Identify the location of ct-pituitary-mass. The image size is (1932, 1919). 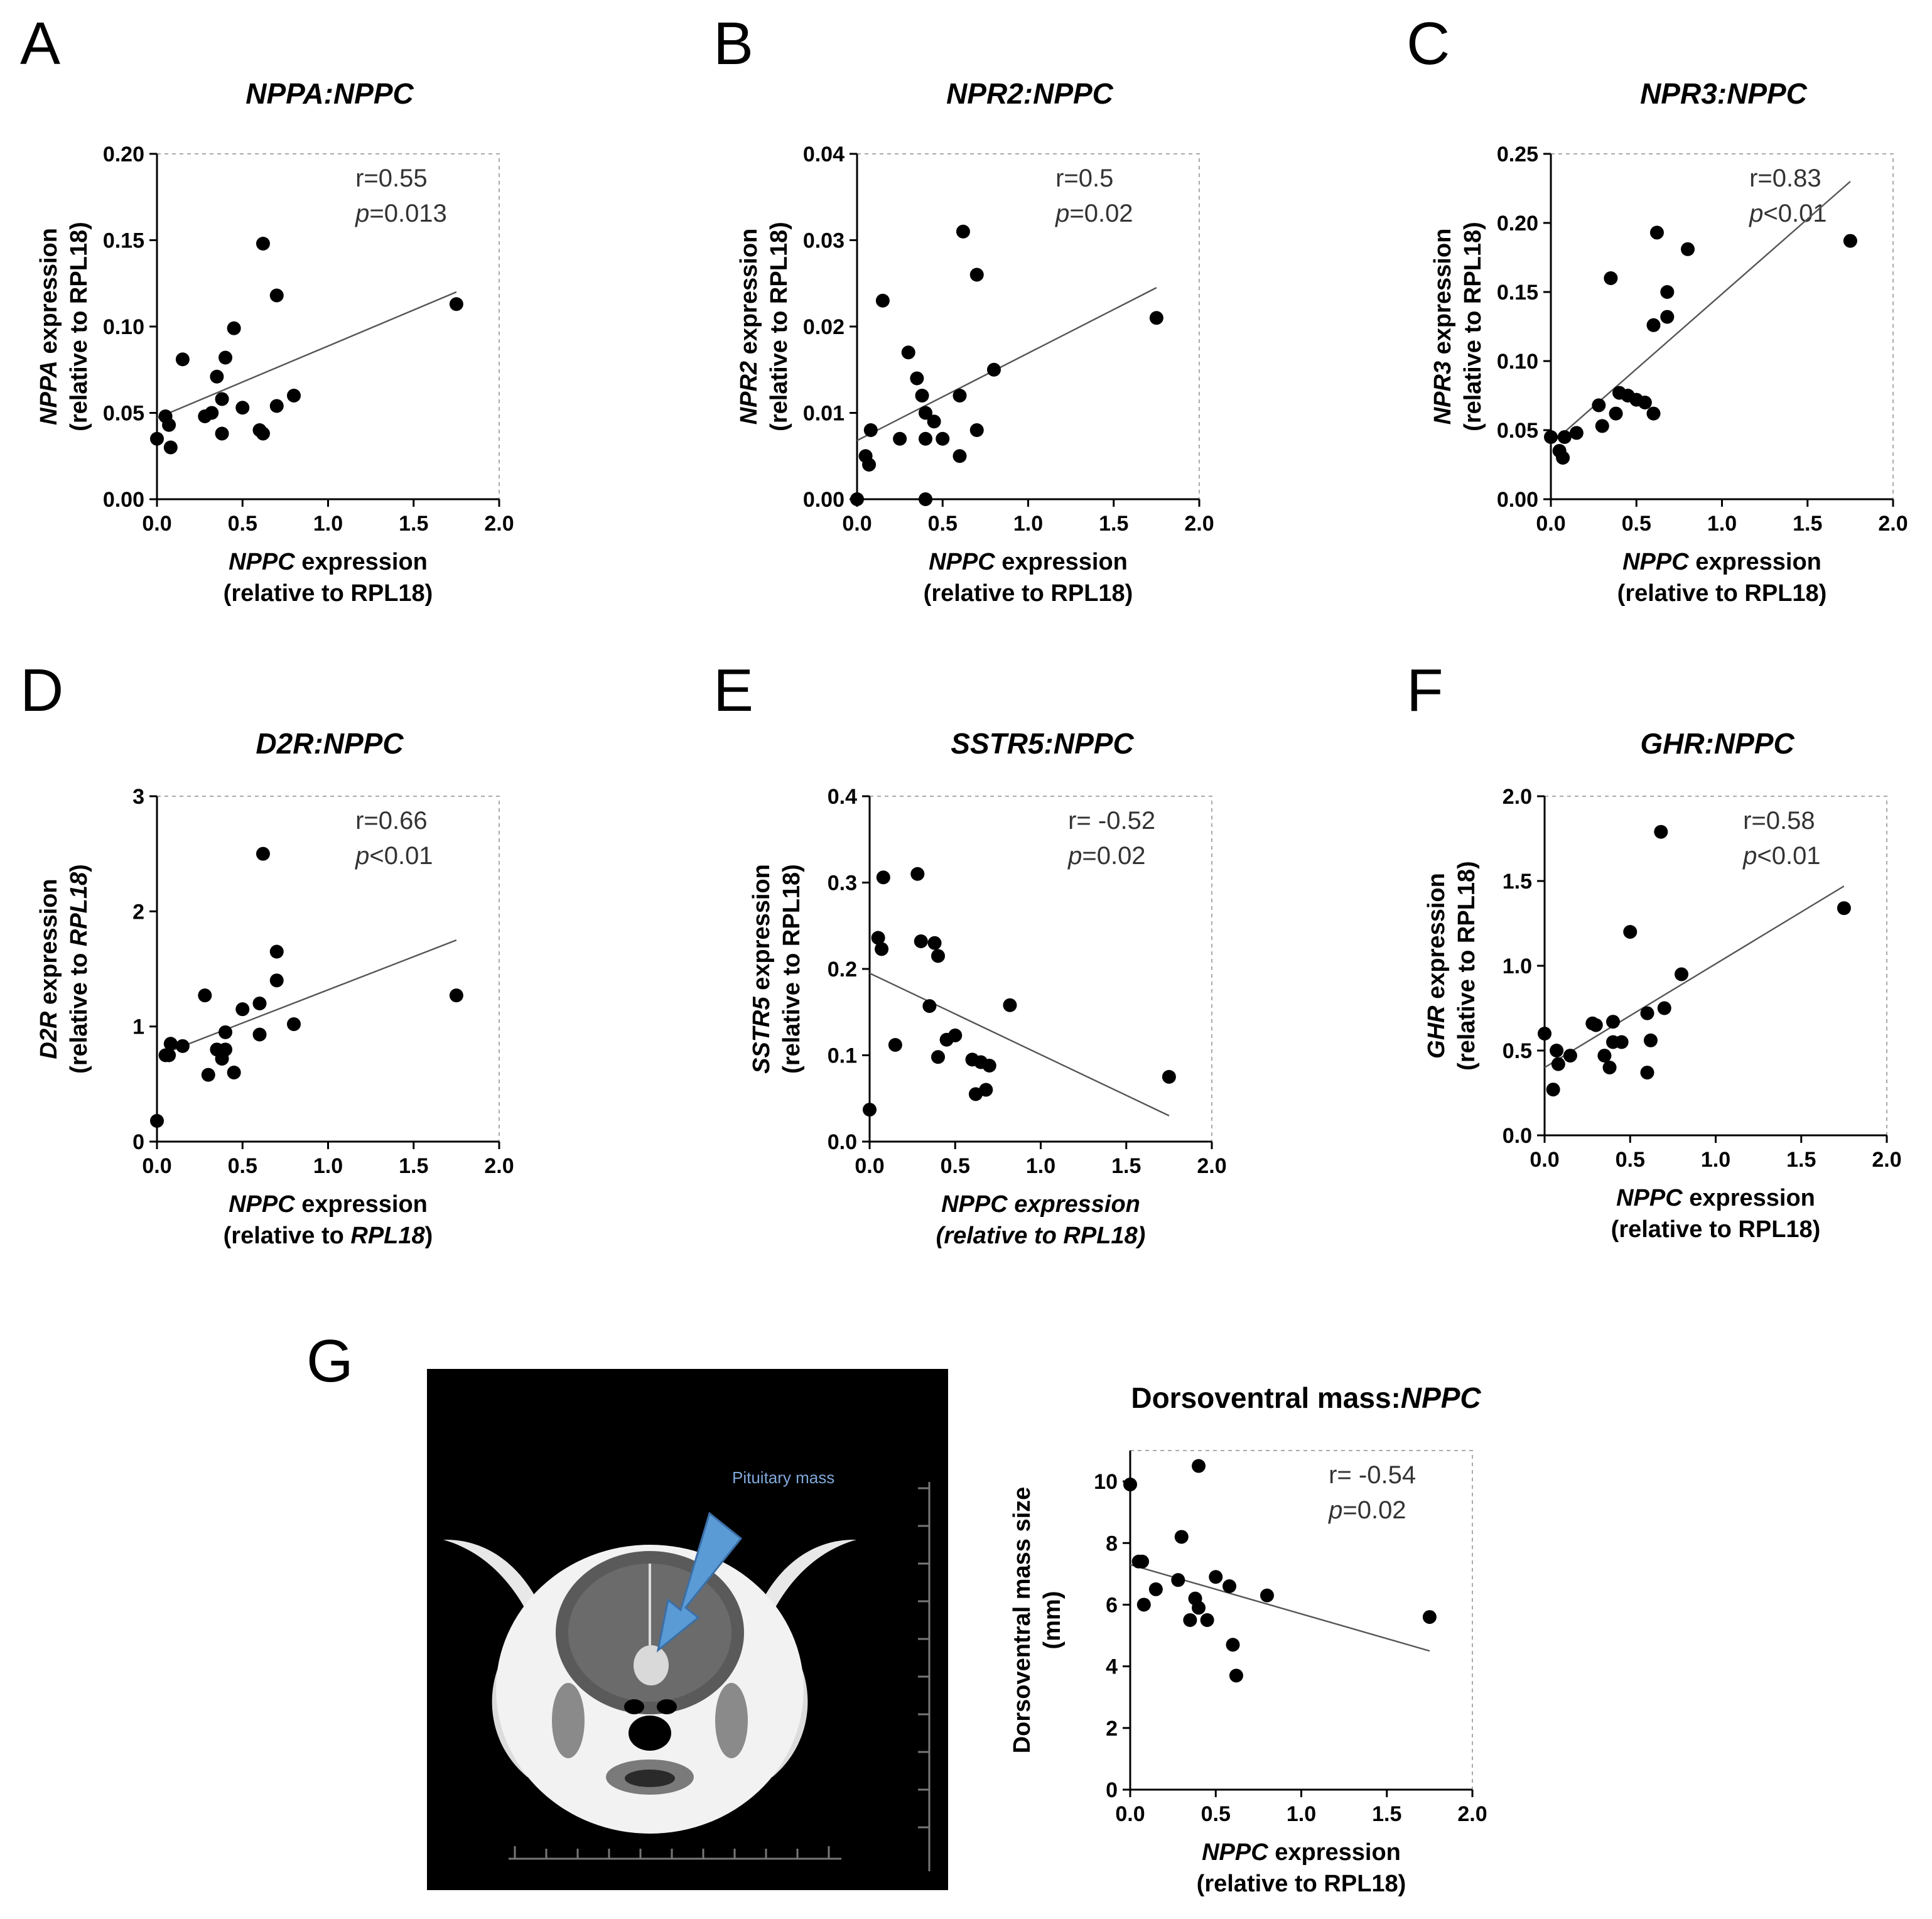
(651, 1665).